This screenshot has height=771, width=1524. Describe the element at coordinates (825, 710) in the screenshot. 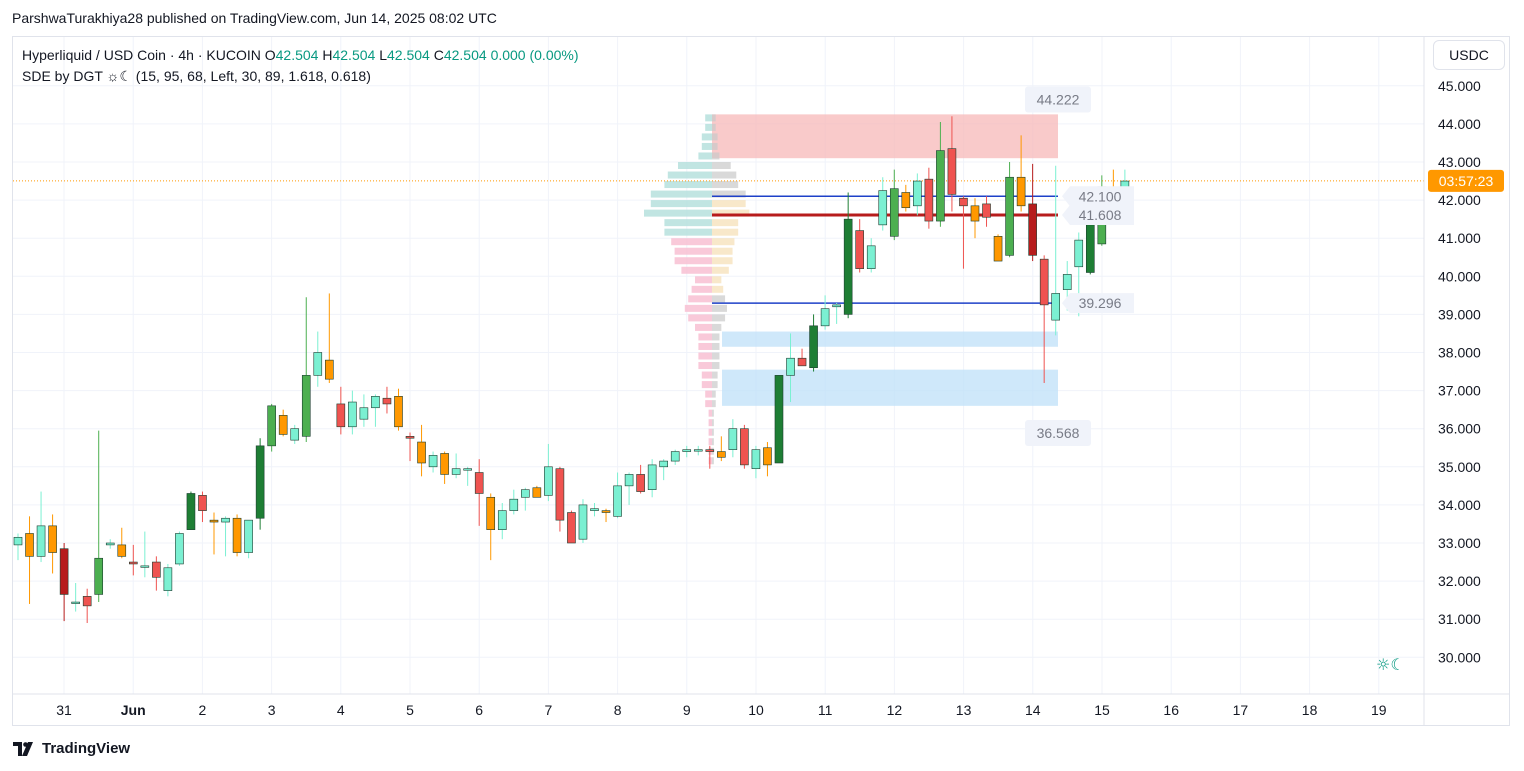

I see `x-tick-label: 11` at that location.